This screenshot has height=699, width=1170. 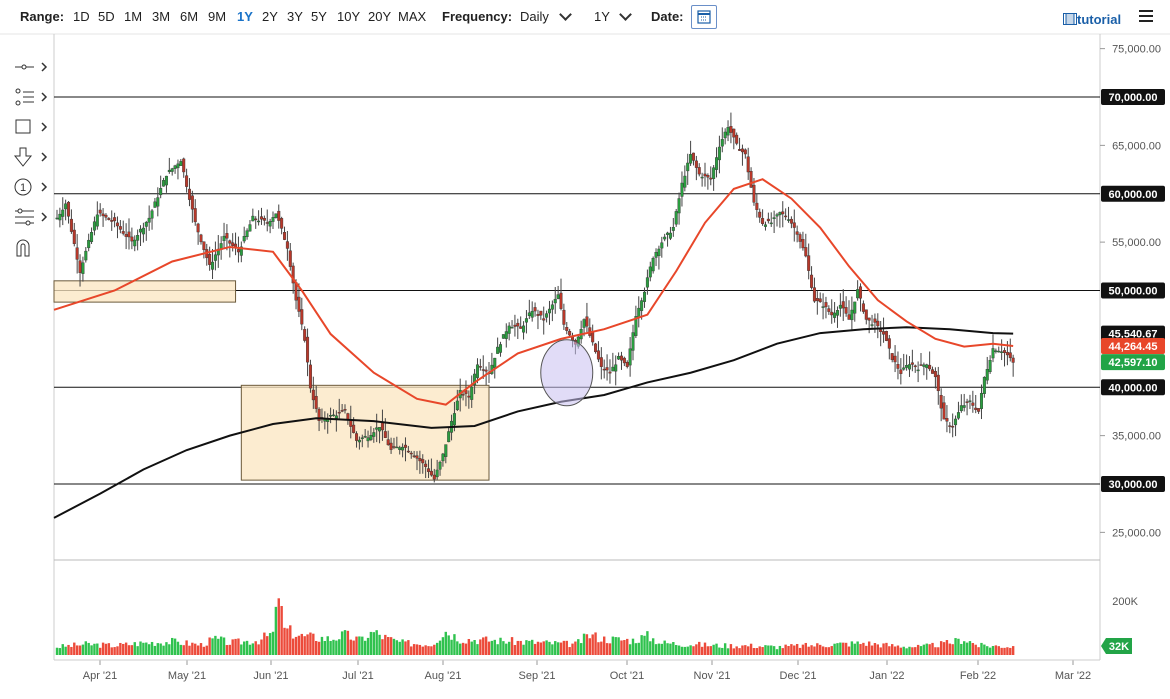 What do you see at coordinates (30, 157) in the screenshot?
I see `arrow-down-icon` at bounding box center [30, 157].